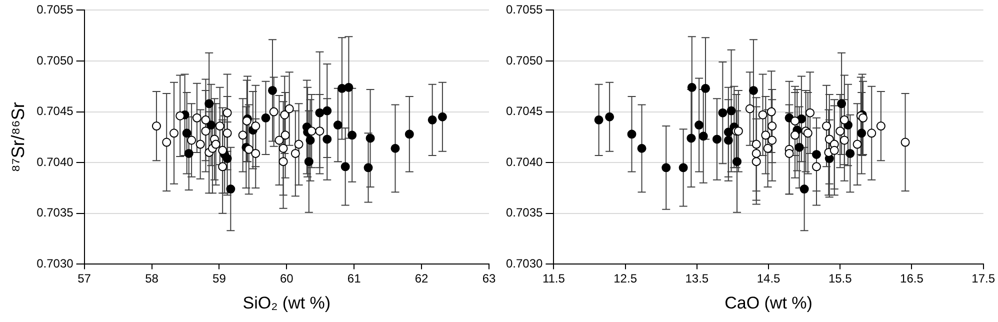 This screenshot has height=322, width=998. I want to click on x-tick-label: 63, so click(489, 279).